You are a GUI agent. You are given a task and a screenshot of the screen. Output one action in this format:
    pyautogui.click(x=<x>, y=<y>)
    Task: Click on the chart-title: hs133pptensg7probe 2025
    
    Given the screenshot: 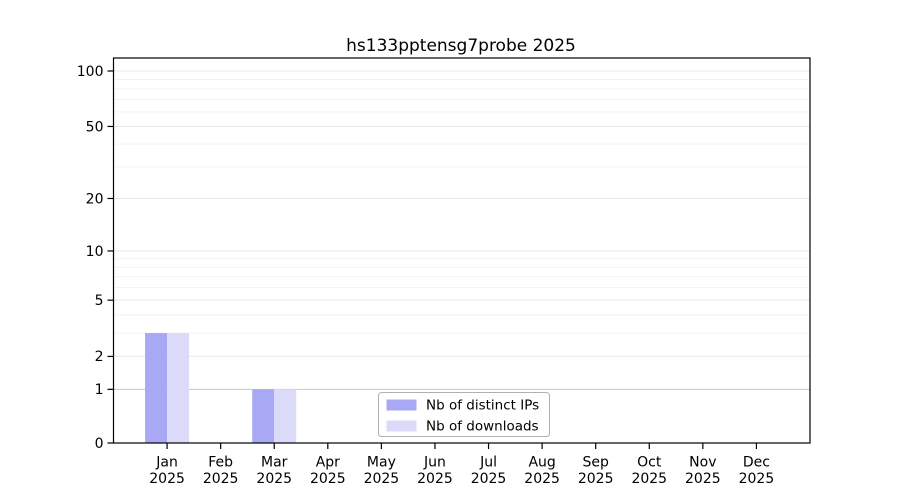 What is the action you would take?
    pyautogui.click(x=461, y=46)
    